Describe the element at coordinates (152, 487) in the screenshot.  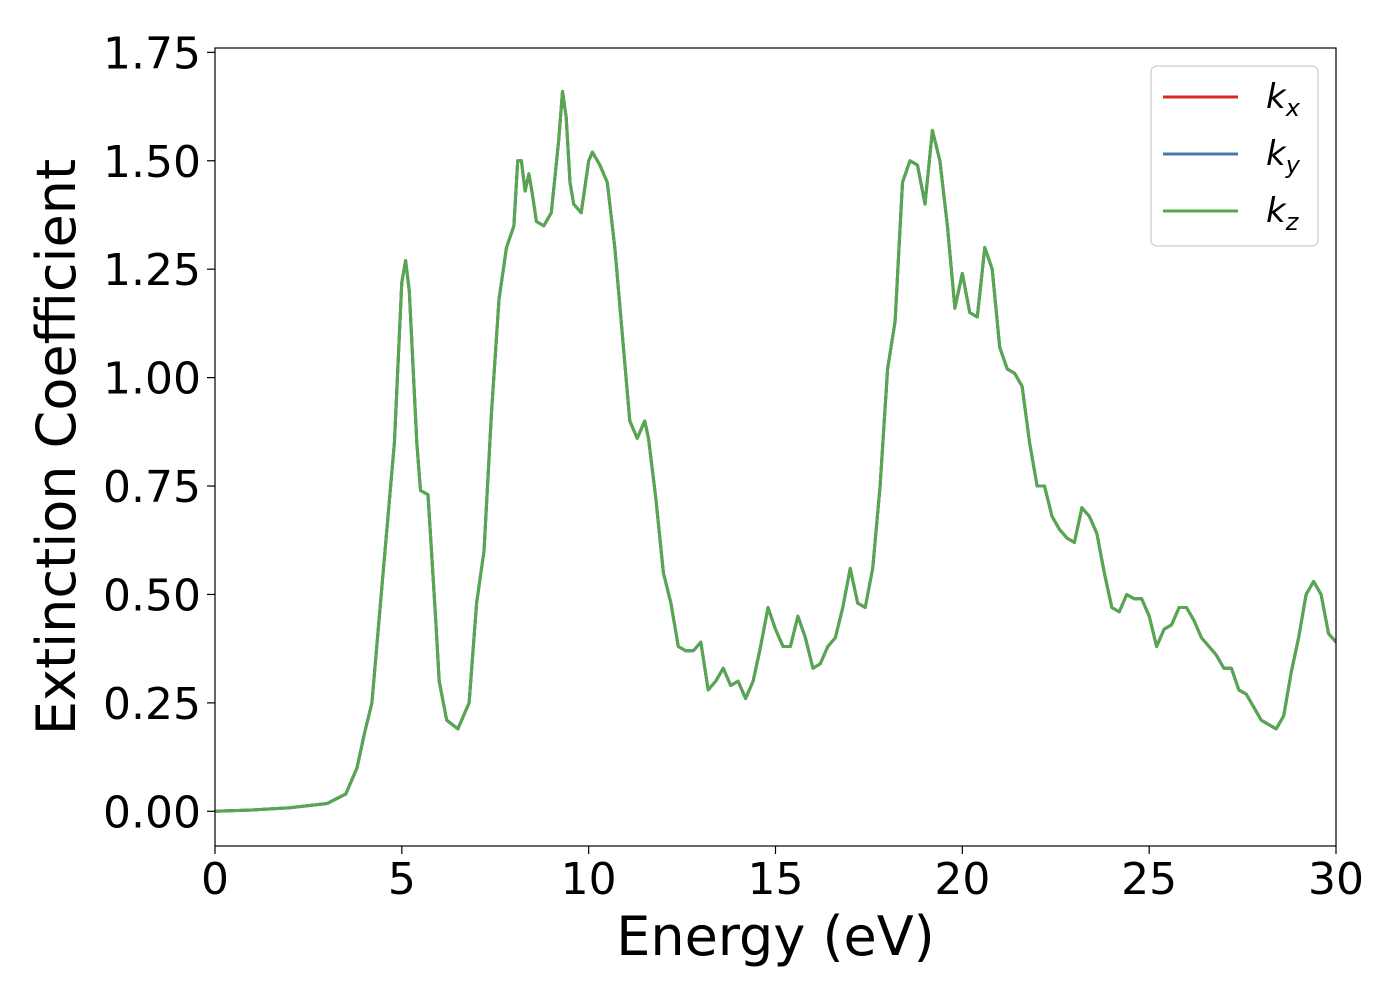
I see `y-tick-label: 0.75` at that location.